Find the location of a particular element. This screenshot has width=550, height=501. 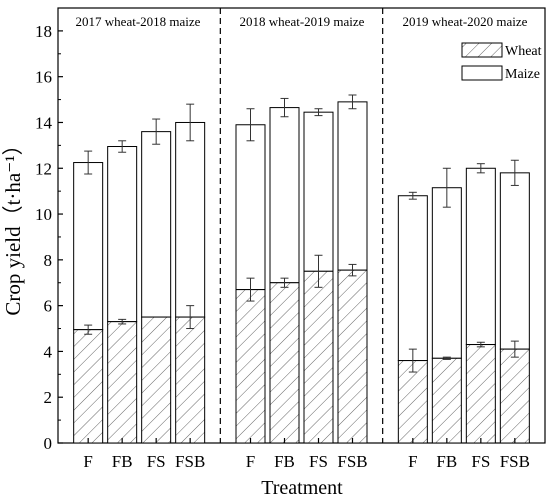

x-axis-label: Treatment is located at coordinates (302, 488).